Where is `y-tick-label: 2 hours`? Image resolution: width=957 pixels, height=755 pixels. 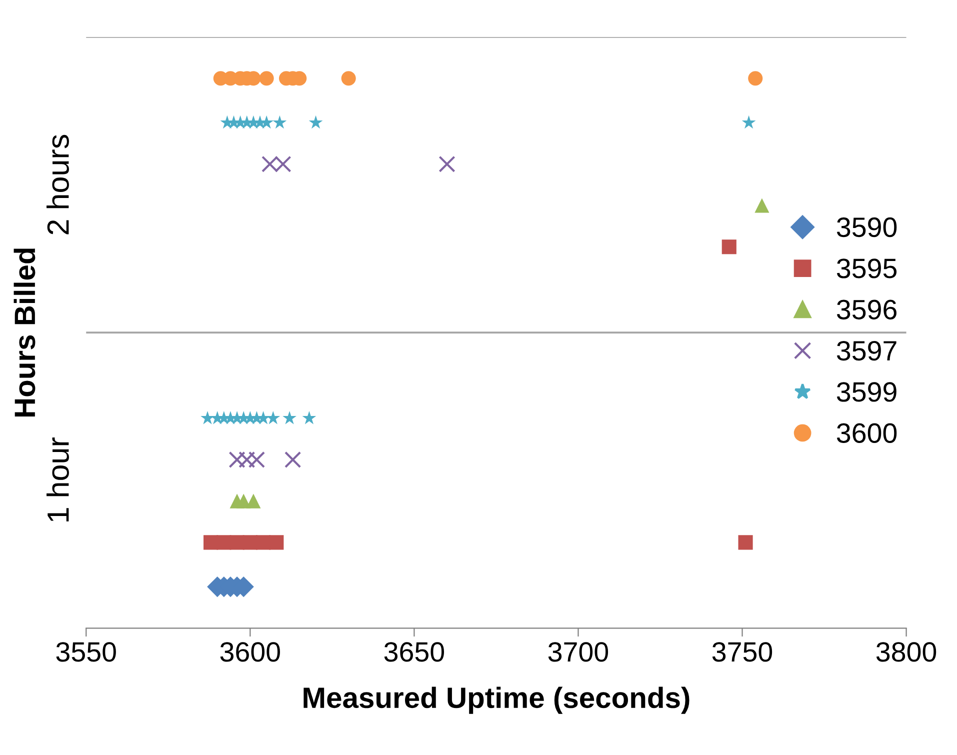 y-tick-label: 2 hours is located at coordinates (57, 184).